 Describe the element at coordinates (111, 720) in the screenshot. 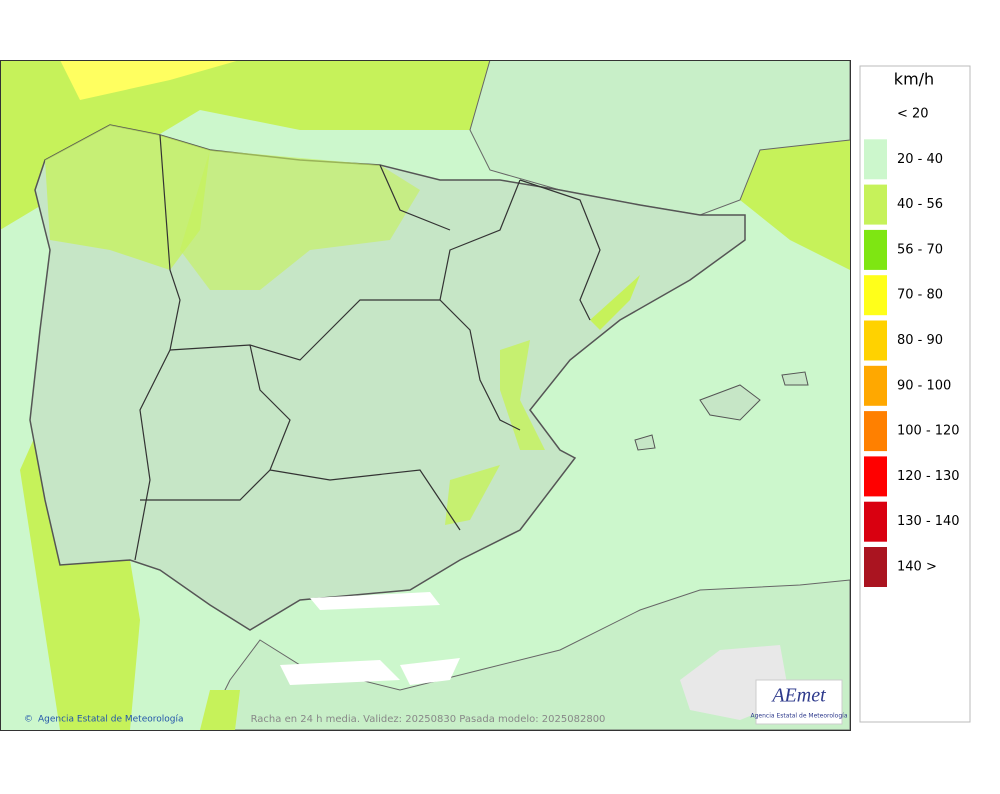

I see `credit: Agencia Estatal de Meteorología` at that location.